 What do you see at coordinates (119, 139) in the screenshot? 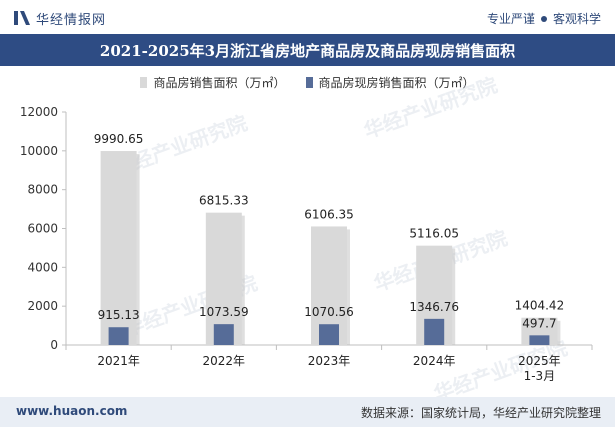
I see `data-label-sales: 9990.65` at bounding box center [119, 139].